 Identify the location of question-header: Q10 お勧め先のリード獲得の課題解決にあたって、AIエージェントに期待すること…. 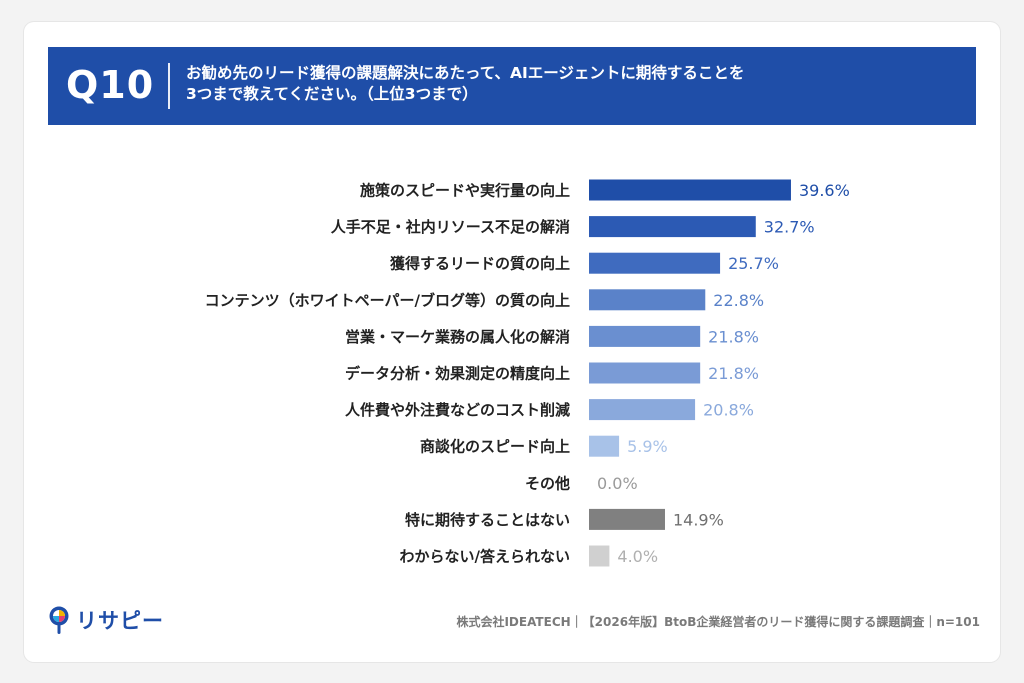
(512, 86).